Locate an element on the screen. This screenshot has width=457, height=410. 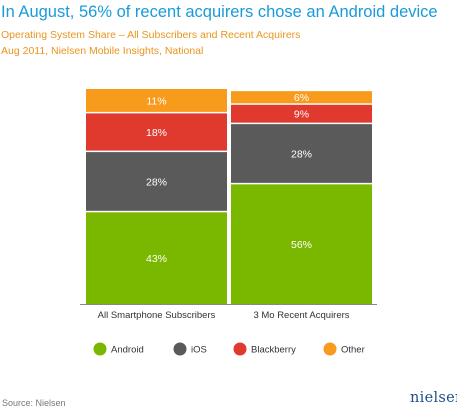
legend-label: Other is located at coordinates (353, 350).